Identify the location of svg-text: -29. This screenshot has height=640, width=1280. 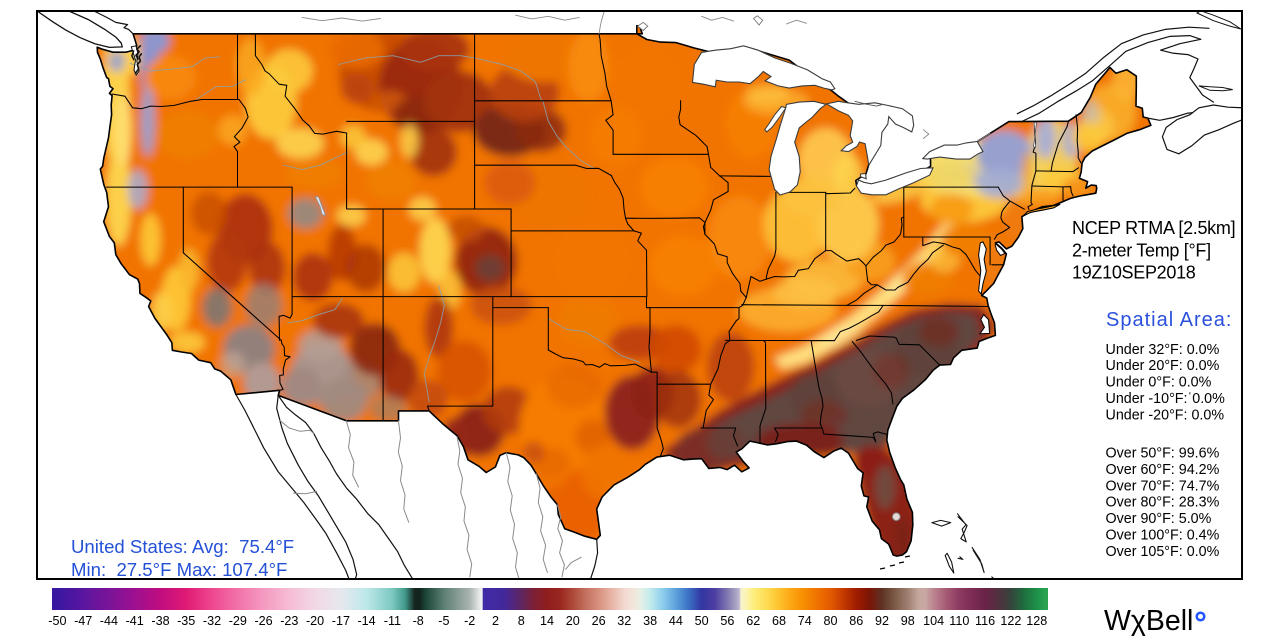
(238, 621).